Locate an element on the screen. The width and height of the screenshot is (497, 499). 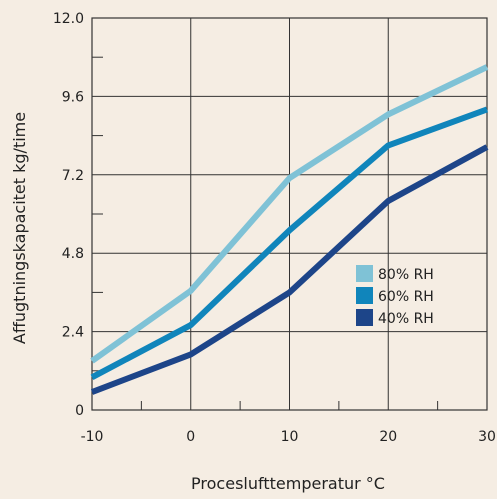
y-axis-title: Affugtningskapacitet kg/time is located at coordinates (19, 228).